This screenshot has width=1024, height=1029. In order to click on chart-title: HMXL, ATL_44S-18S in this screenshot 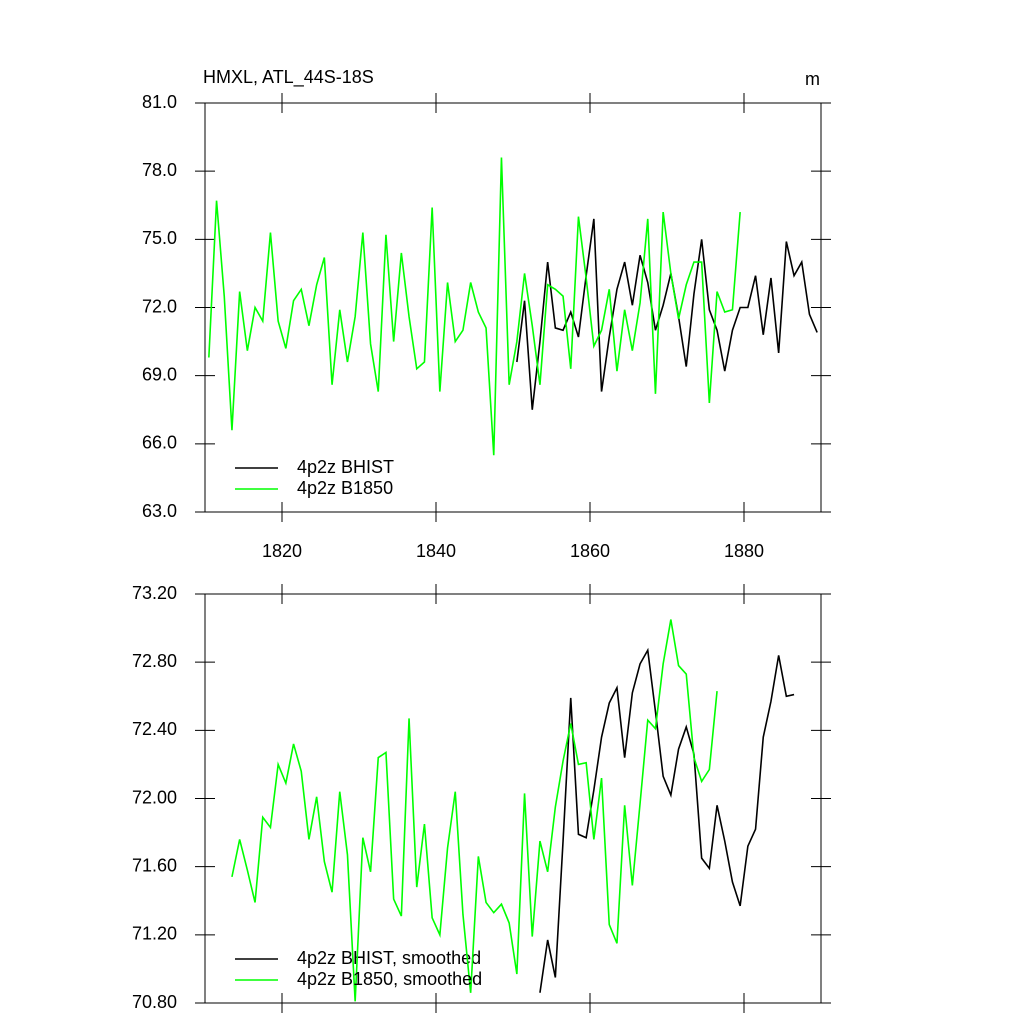, I will do `click(288, 77)`.